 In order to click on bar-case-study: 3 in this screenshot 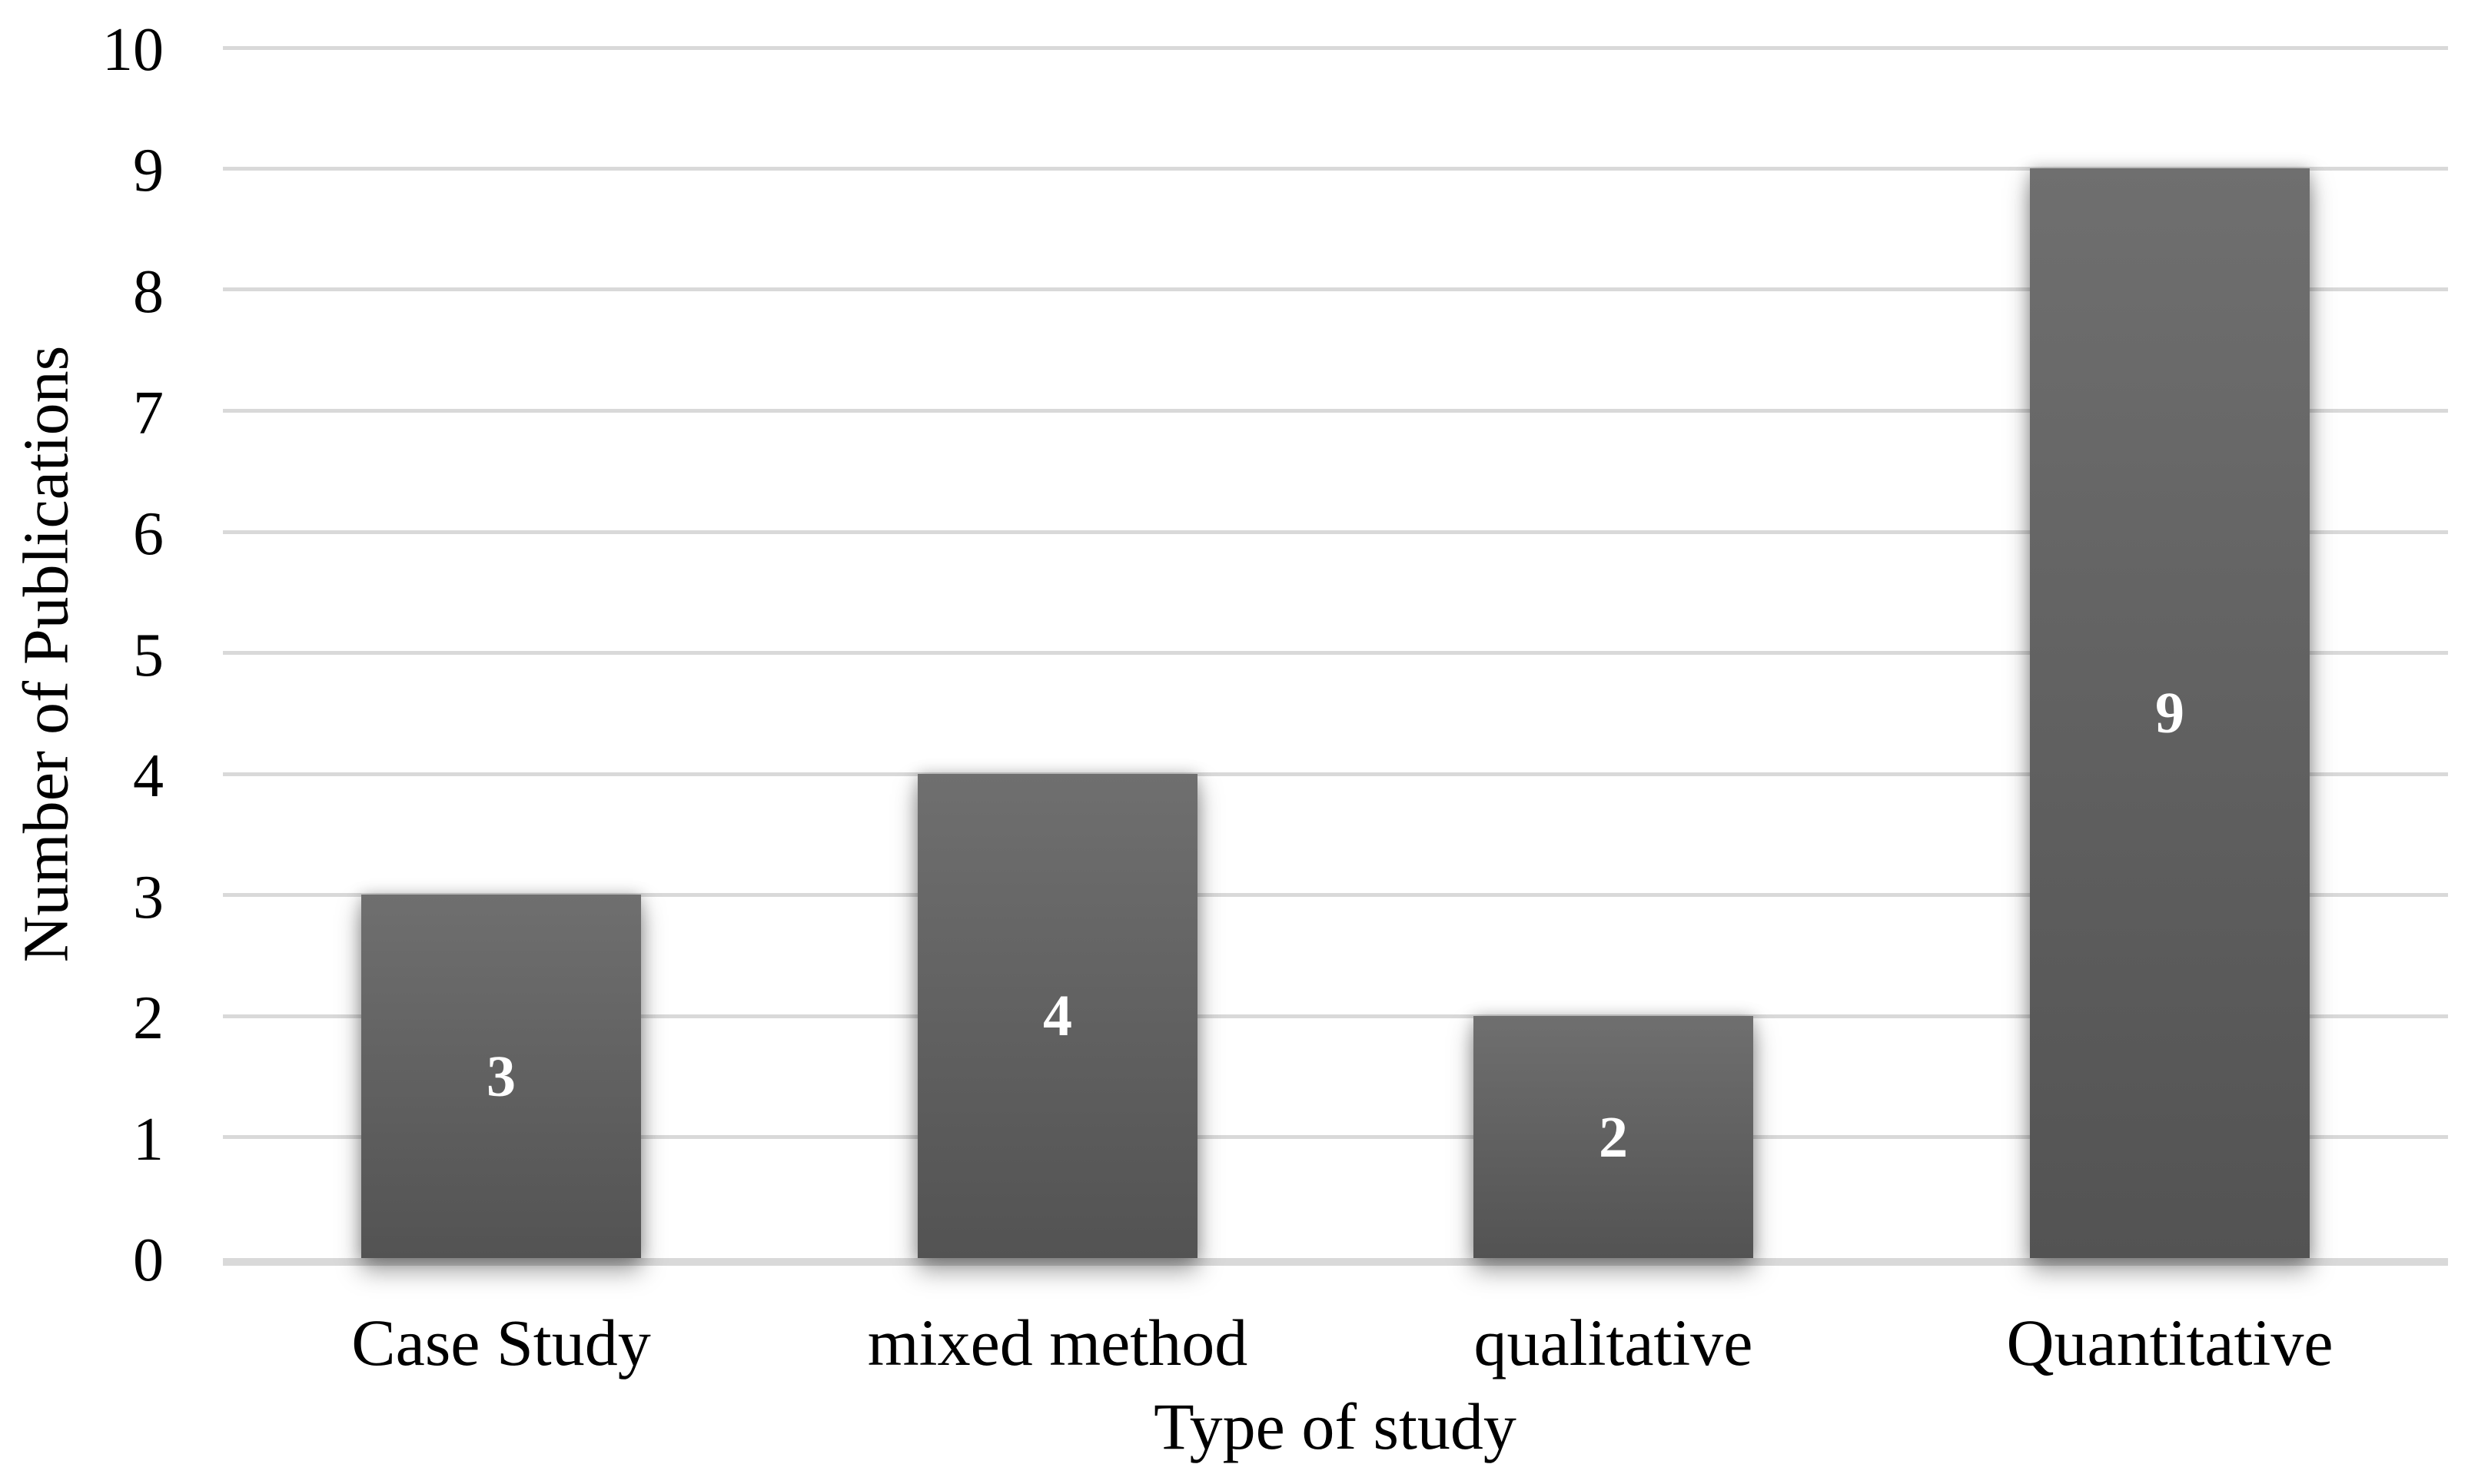, I will do `click(501, 1076)`.